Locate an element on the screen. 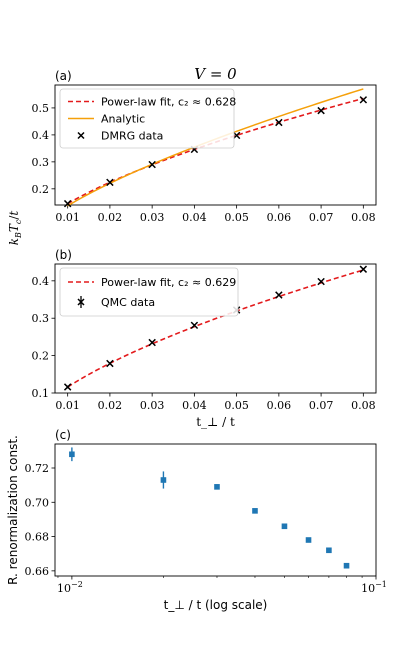  y-tick-label: 0.5 is located at coordinates (41, 108).